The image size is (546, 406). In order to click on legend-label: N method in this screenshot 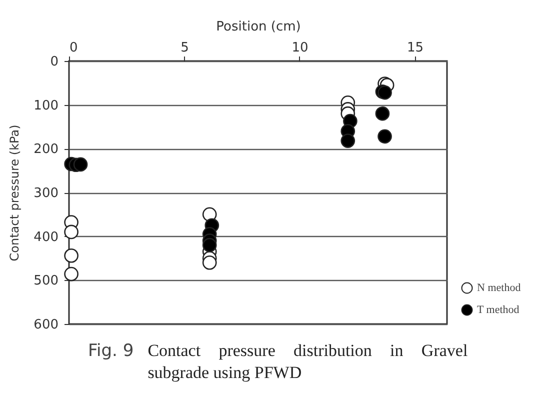, I will do `click(499, 288)`.